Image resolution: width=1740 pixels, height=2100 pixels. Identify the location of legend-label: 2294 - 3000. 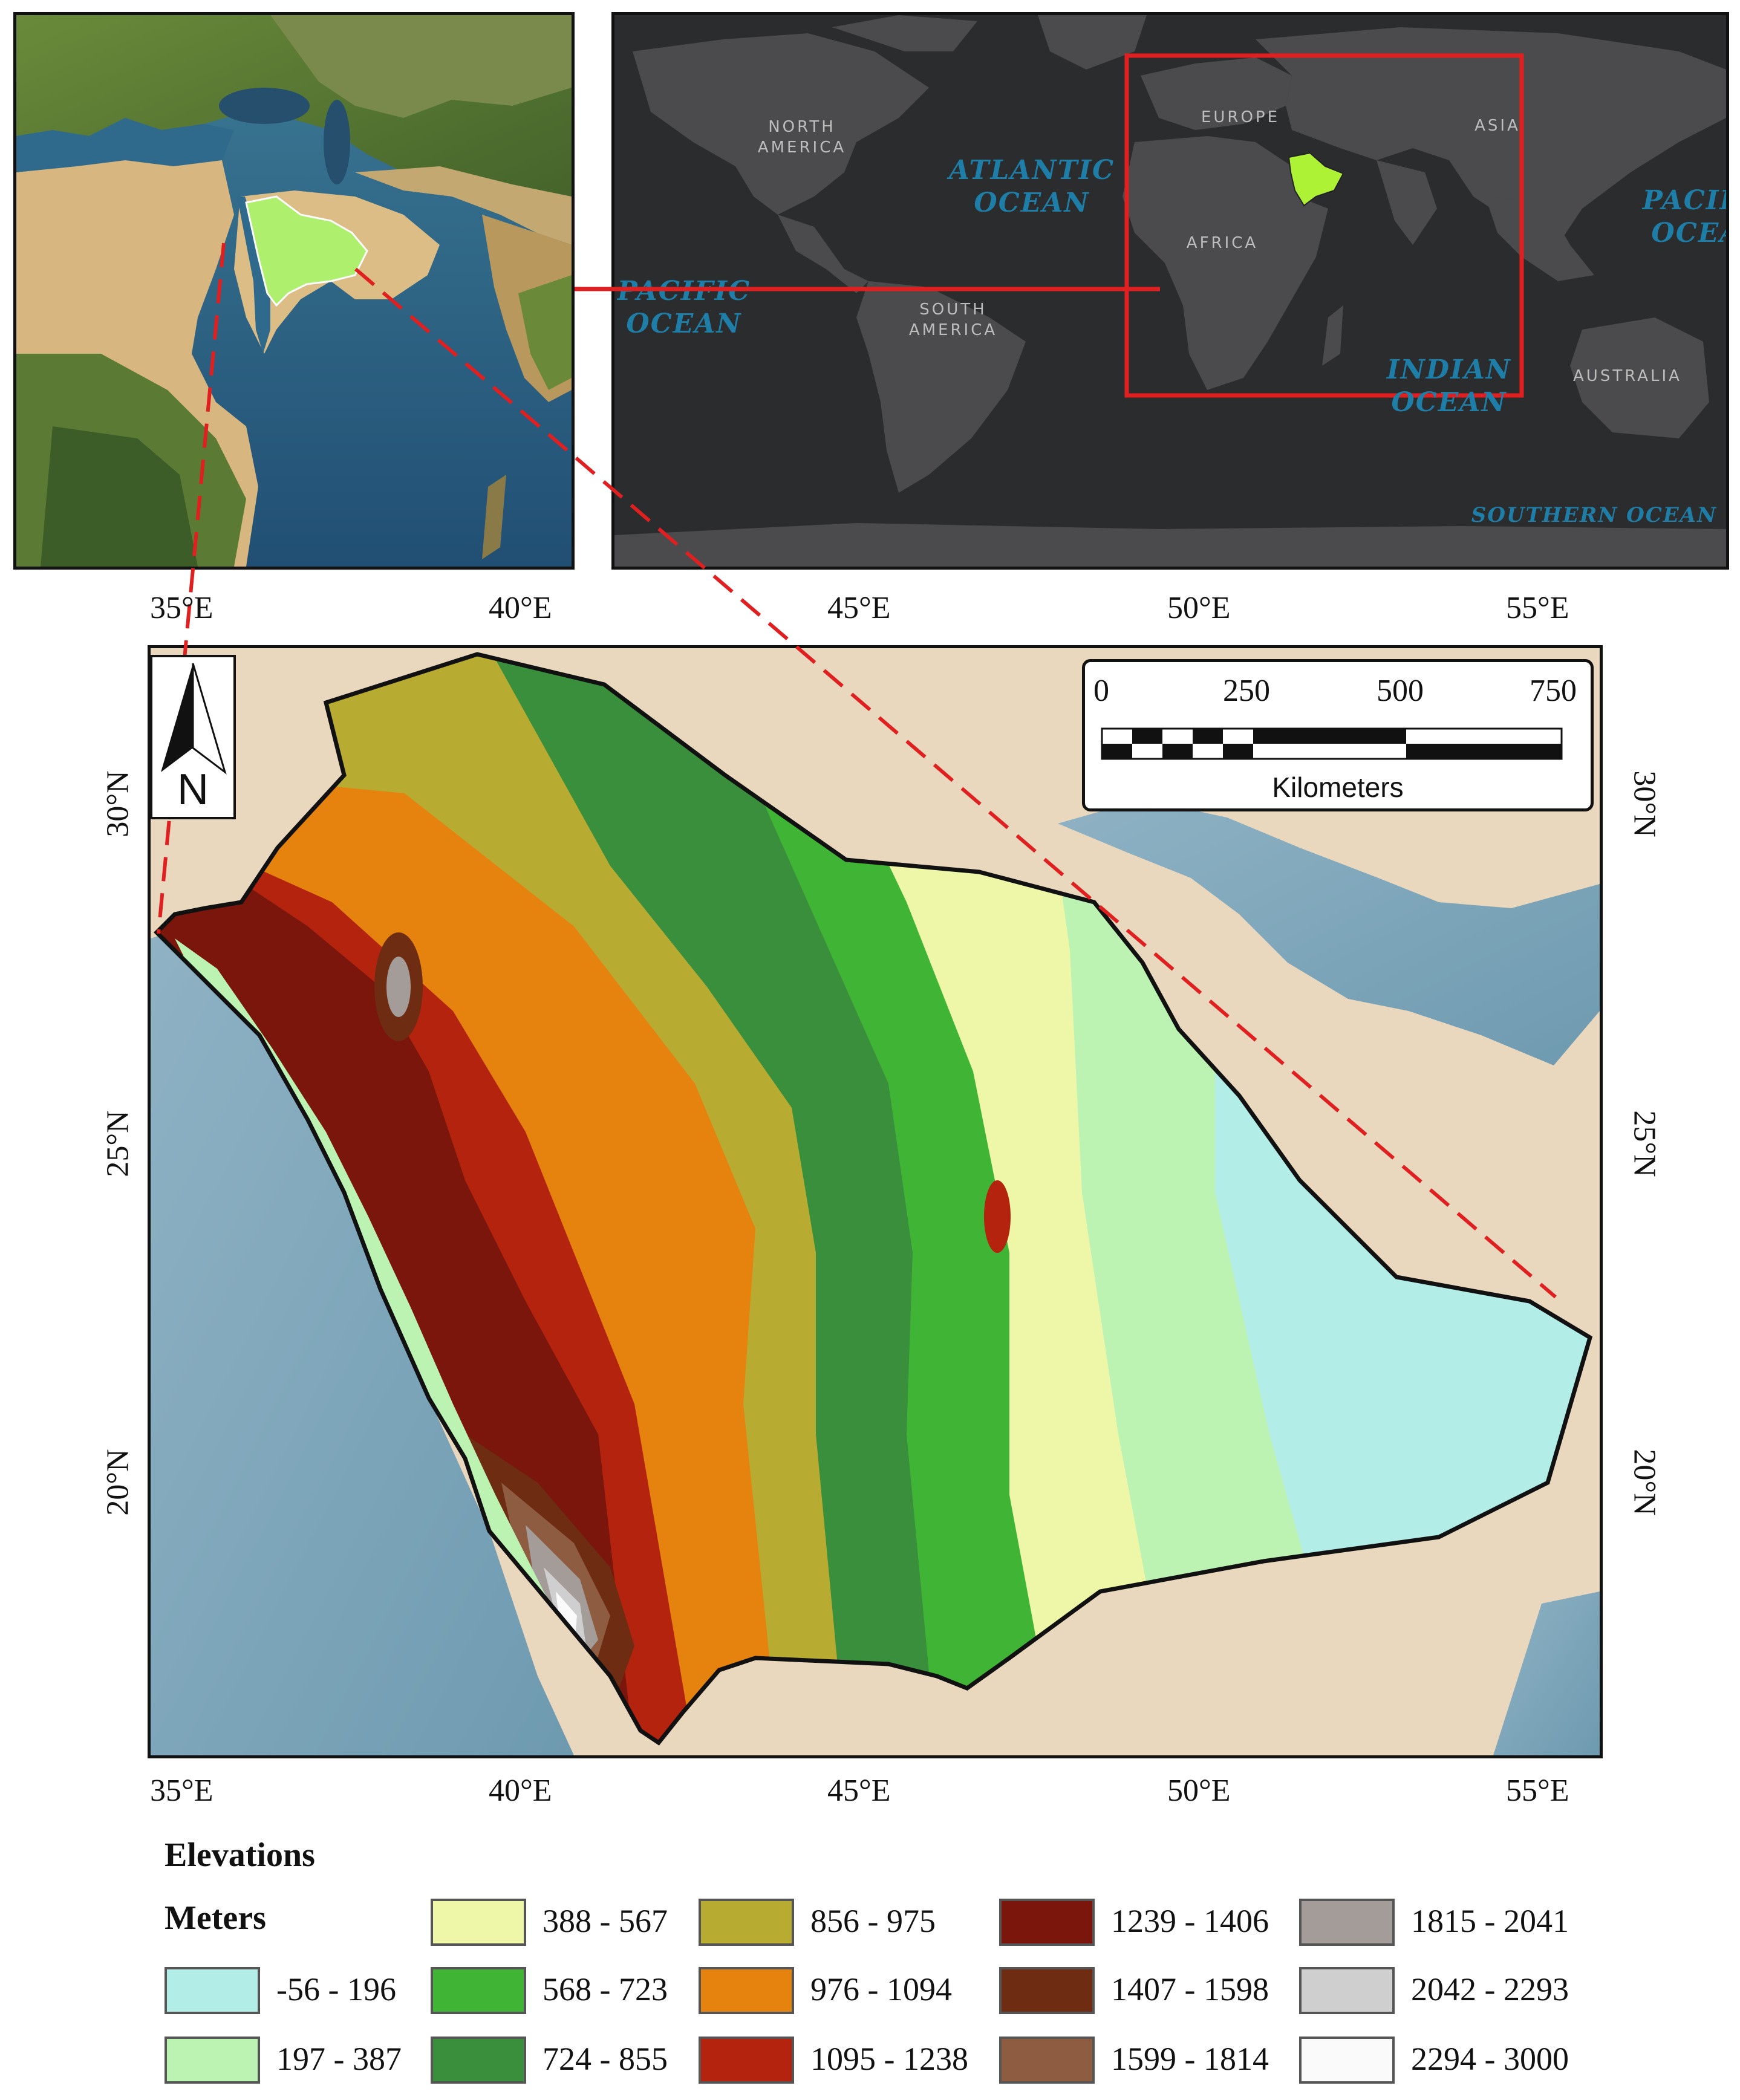
(1490, 2059).